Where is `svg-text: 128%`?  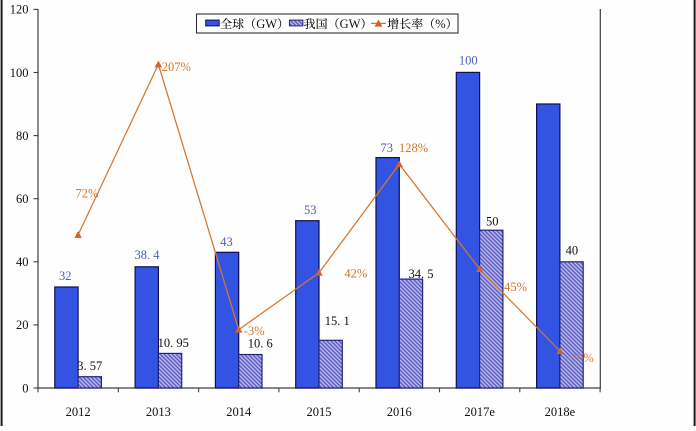
svg-text: 128% is located at coordinates (413, 148).